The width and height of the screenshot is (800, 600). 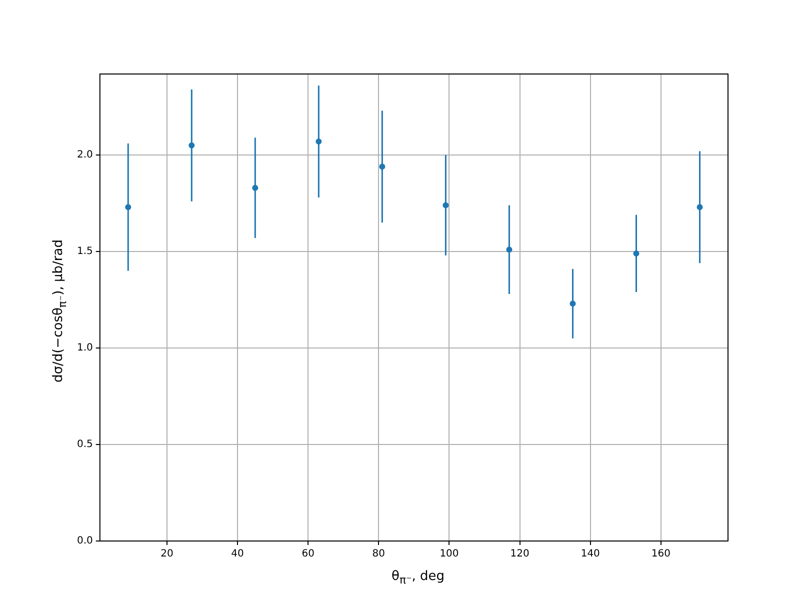 I want to click on x-tick-label: 60, so click(x=308, y=554).